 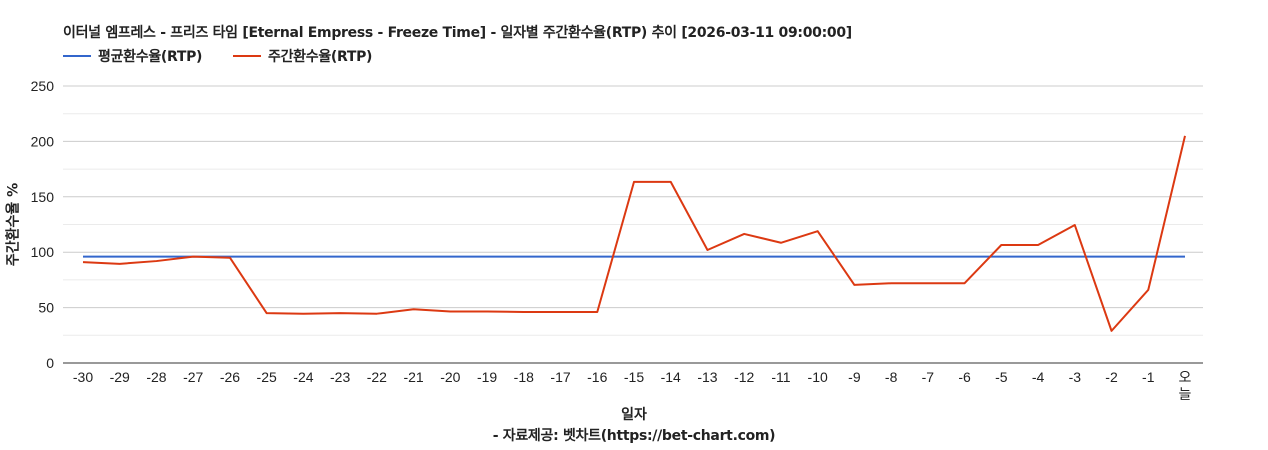 I want to click on x-tick-label: -18, so click(x=524, y=377).